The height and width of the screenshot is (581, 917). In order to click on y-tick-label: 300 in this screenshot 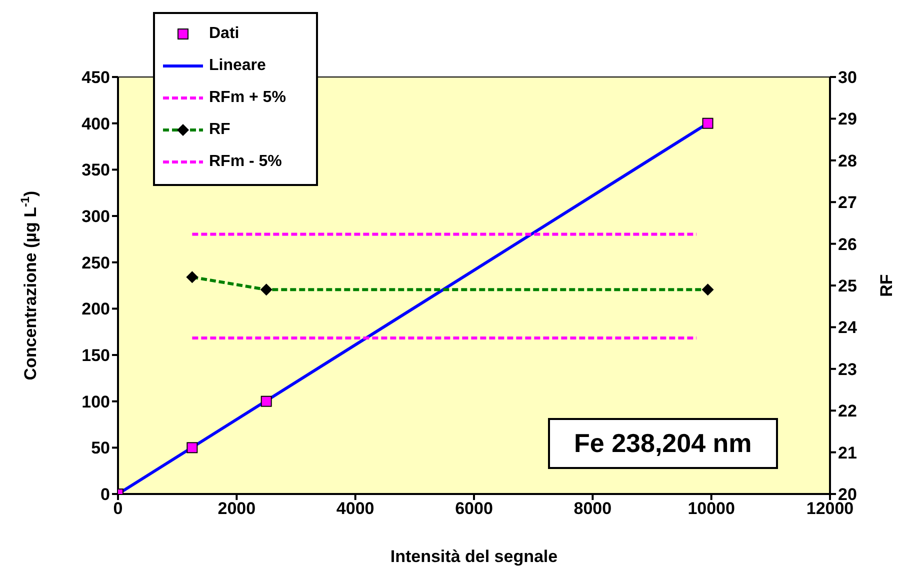, I will do `click(96, 216)`.